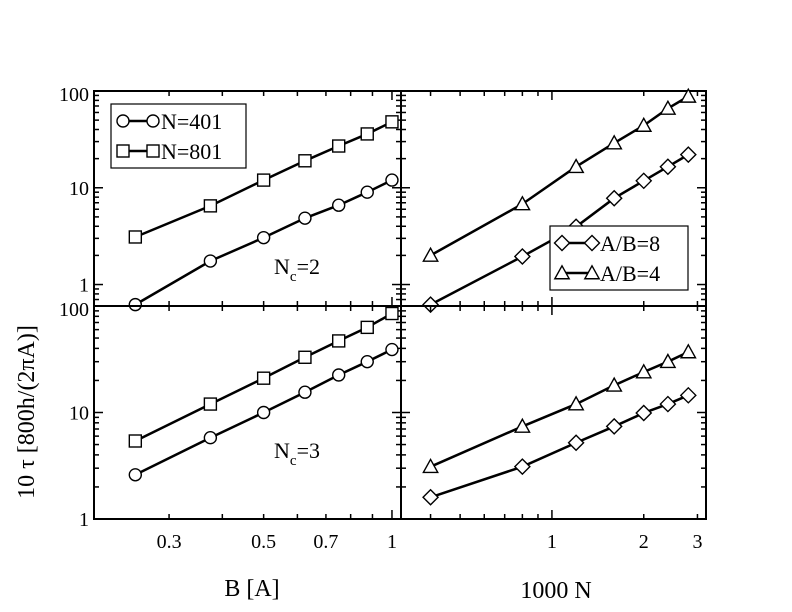 Image resolution: width=792 pixels, height=612 pixels. Describe the element at coordinates (251, 589) in the screenshot. I see `x-axis-label-left: B [A]` at that location.